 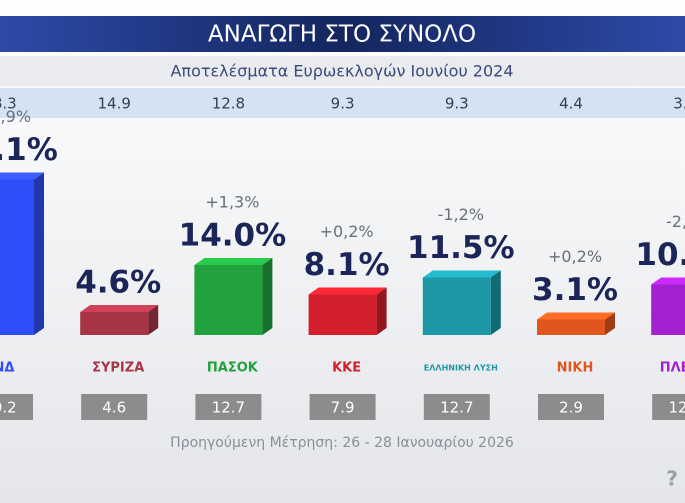 I want to click on election-result: 3.4, so click(x=679, y=104).